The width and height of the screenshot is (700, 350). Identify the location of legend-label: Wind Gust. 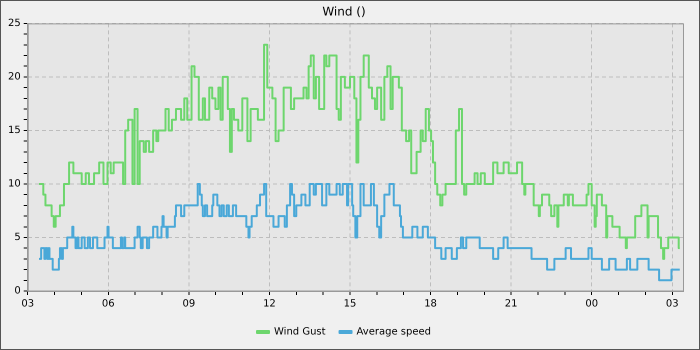
(300, 332).